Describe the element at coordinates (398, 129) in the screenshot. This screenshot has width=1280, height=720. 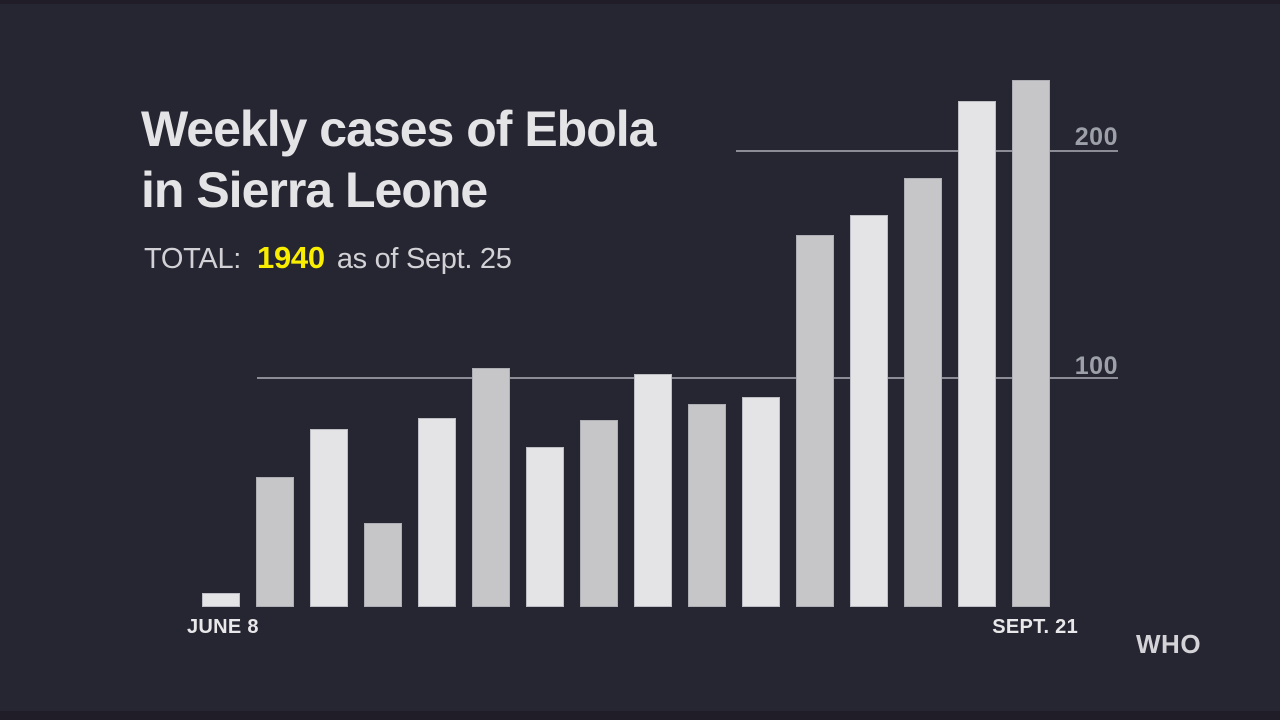
I see `chart-title-line1: Weekly cases of Ebola` at that location.